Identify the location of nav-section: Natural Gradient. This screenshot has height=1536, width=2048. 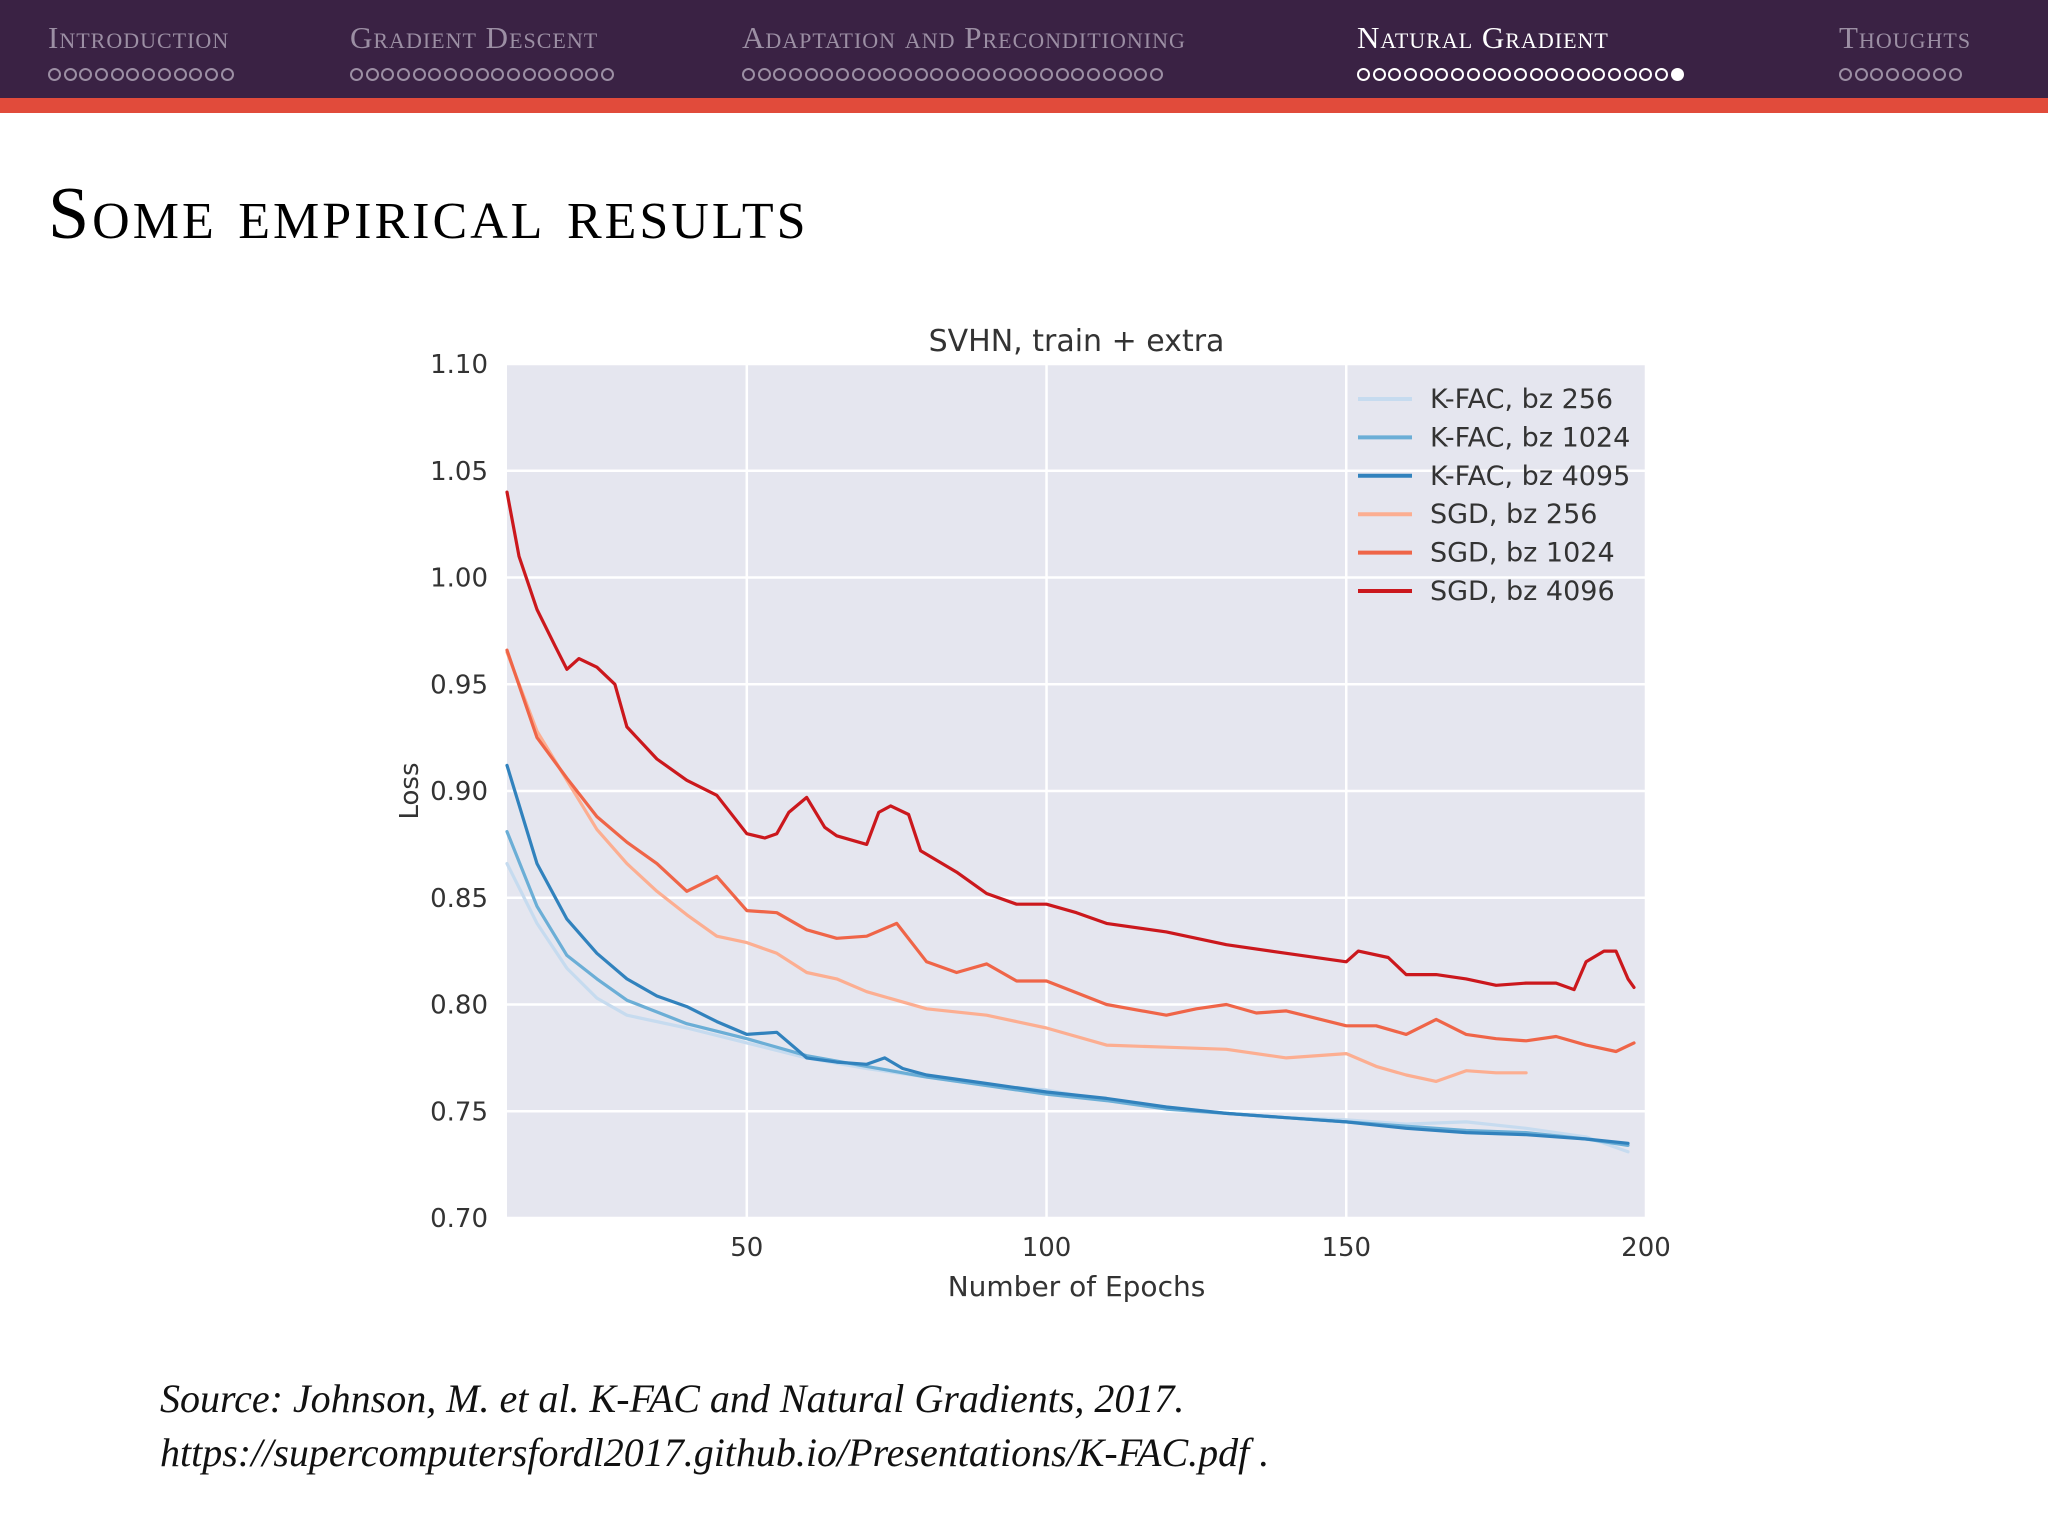
(1521, 52).